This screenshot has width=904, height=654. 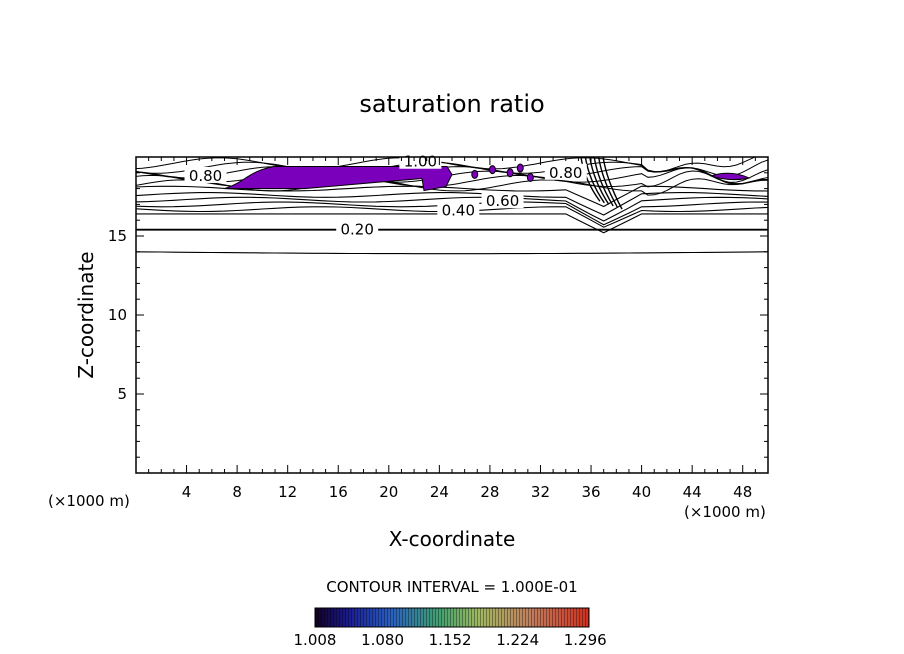 I want to click on x-unit-left: (×1000 m), so click(x=89, y=501).